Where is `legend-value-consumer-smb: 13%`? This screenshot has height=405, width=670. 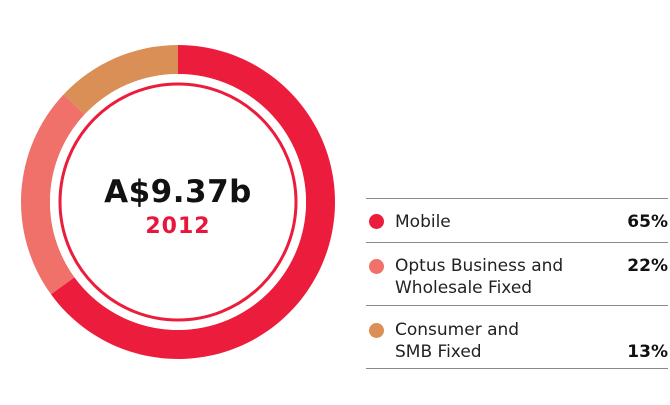 legend-value-consumer-smb: 13% is located at coordinates (647, 352).